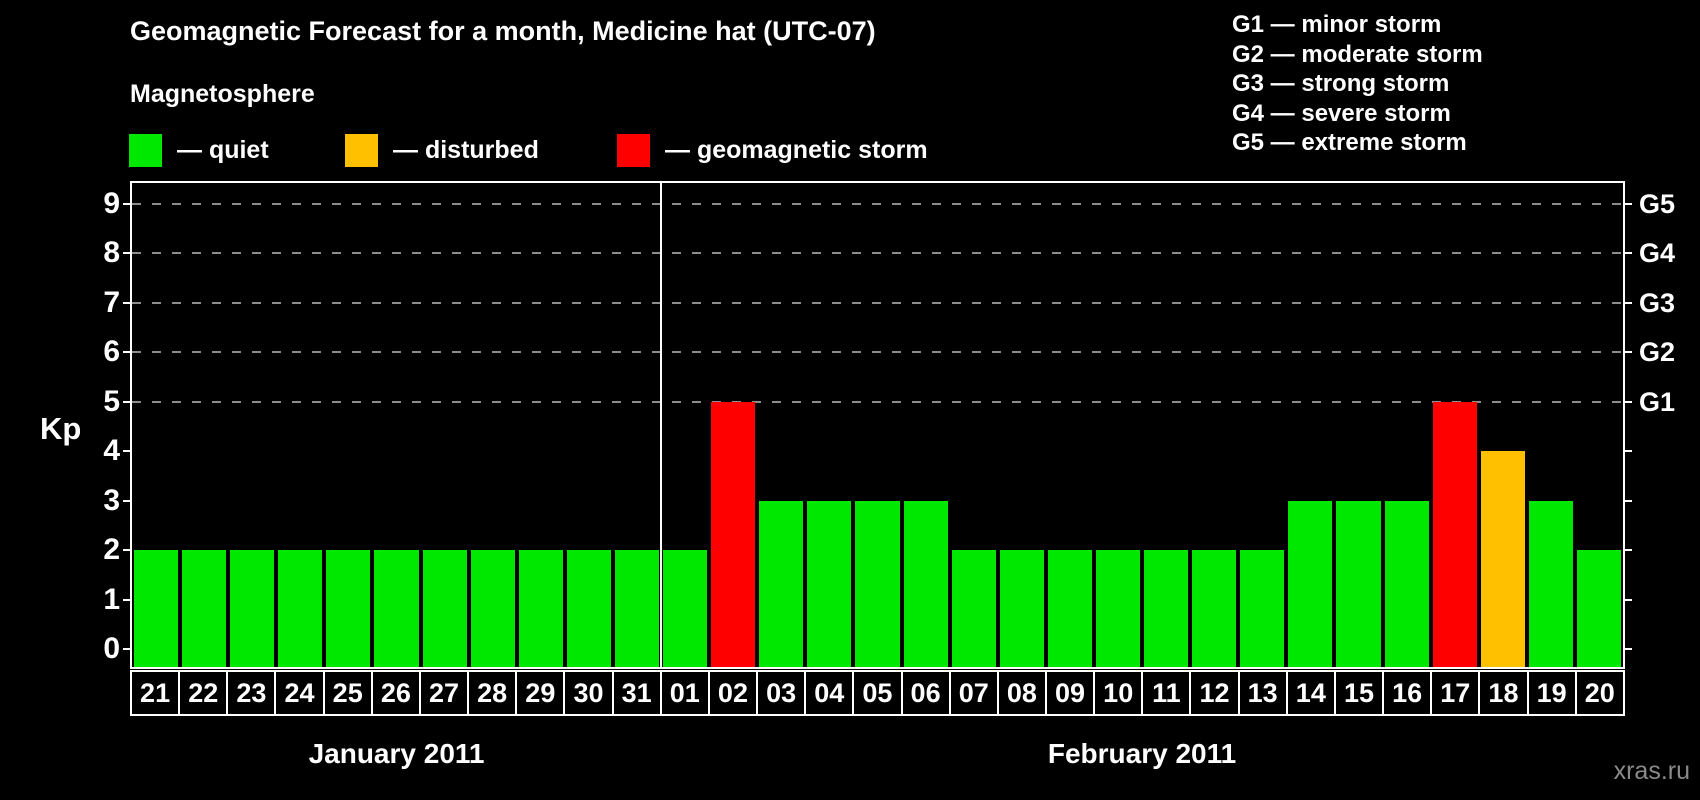 This screenshot has width=1700, height=800. I want to click on day-label-cell: 11, so click(1166, 693).